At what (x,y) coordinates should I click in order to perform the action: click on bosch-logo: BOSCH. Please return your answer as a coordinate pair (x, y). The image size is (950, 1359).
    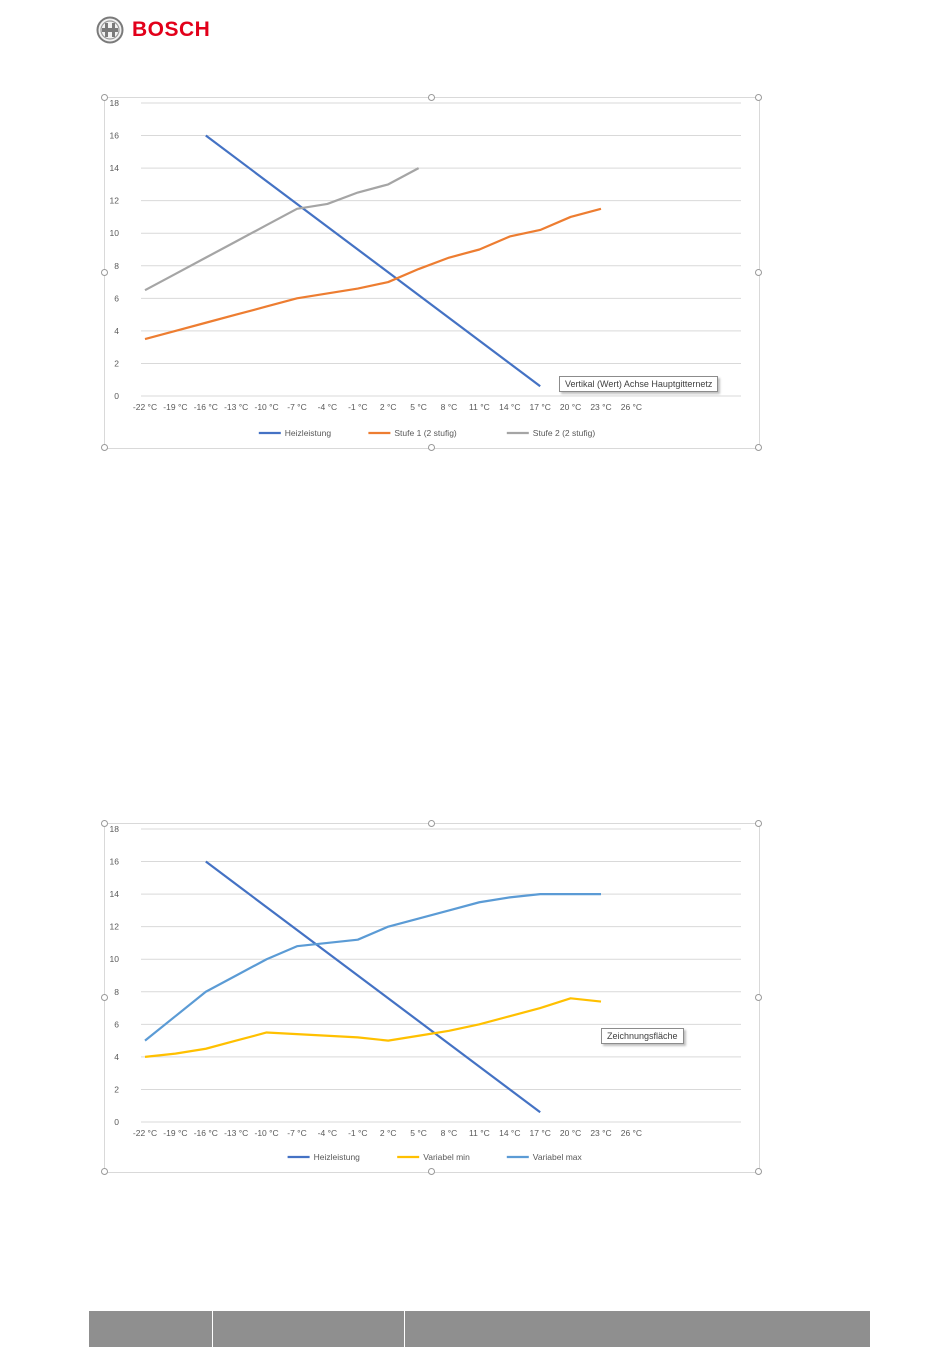
    Looking at the image, I should click on (153, 30).